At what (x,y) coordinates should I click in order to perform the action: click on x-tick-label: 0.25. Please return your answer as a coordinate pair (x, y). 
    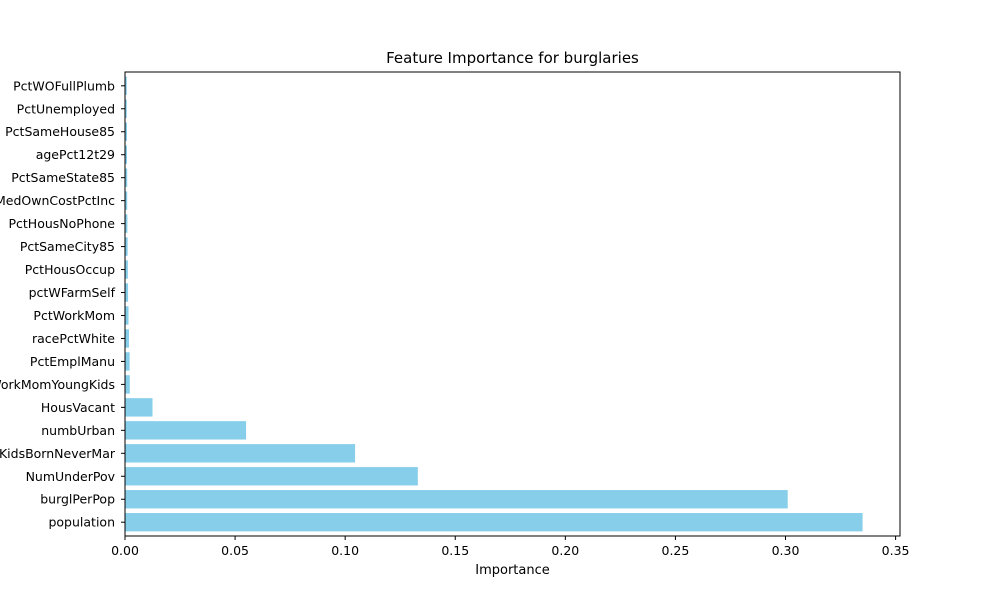
    Looking at the image, I should click on (676, 550).